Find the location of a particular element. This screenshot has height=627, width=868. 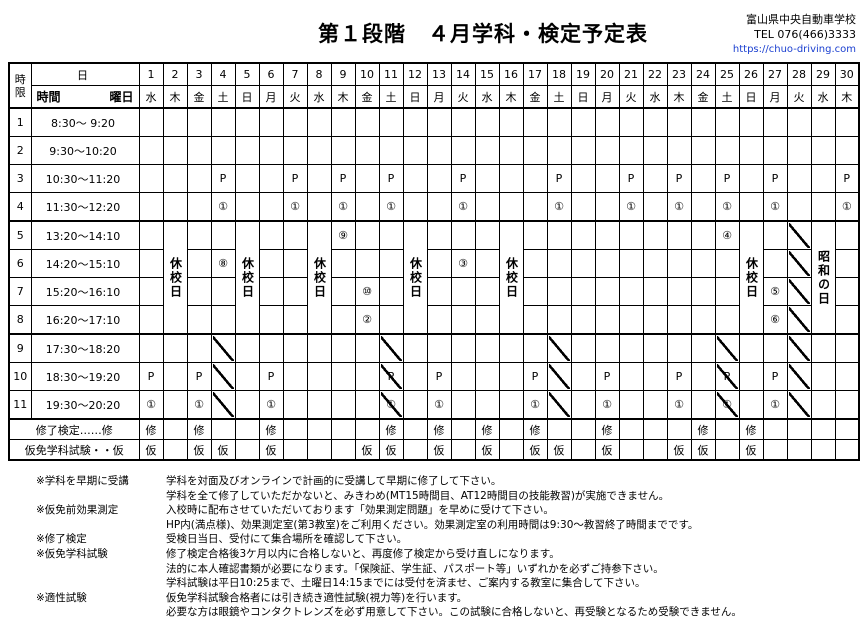

schedule-row: 7 15:20〜16:10 ⑩ ⑤ is located at coordinates (434, 291).